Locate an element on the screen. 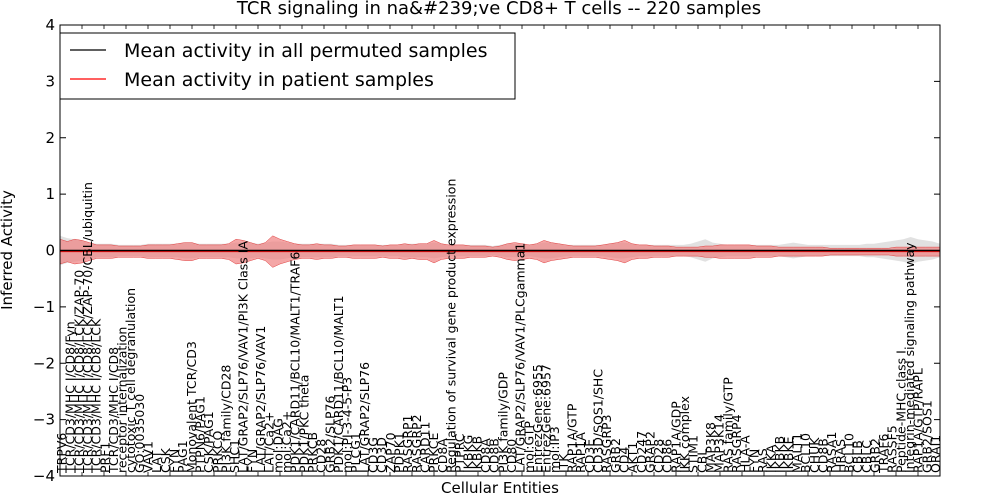 The width and height of the screenshot is (1000, 500). entity-label: HLA-A is located at coordinates (745, 454).